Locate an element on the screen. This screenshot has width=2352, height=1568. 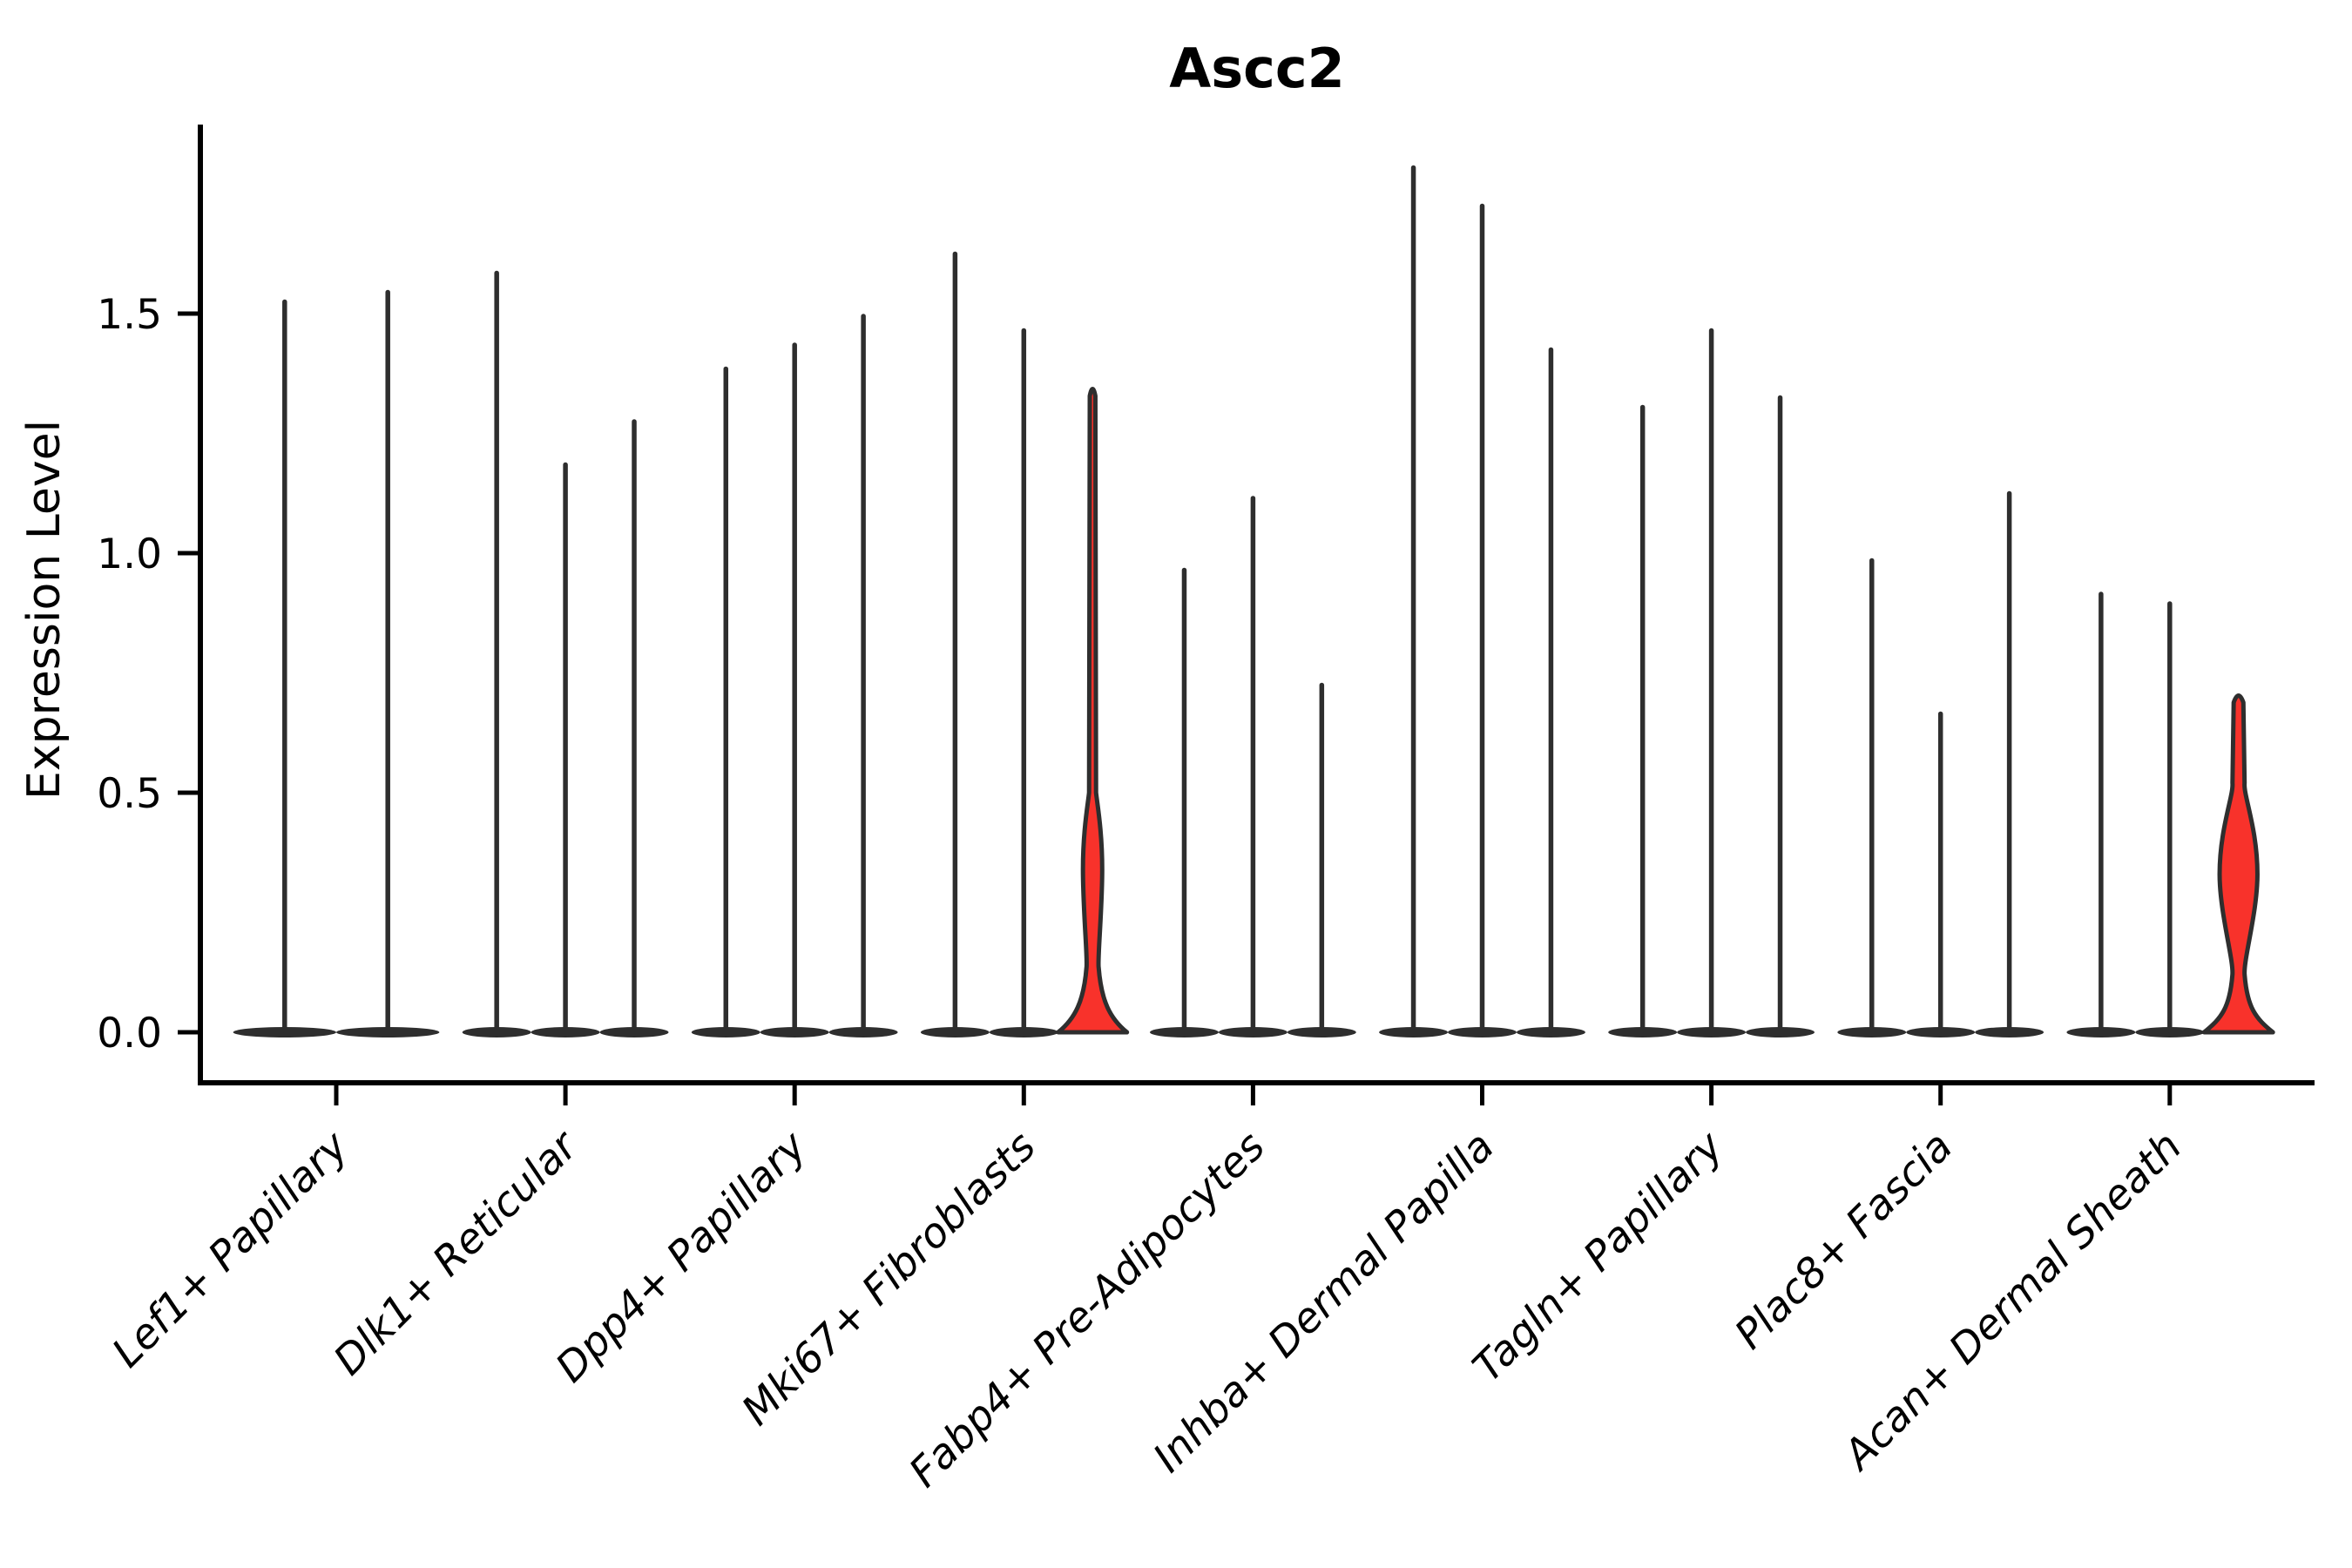
x-tick-label: Dpp4+ Papillary is located at coordinates (682, 1257).